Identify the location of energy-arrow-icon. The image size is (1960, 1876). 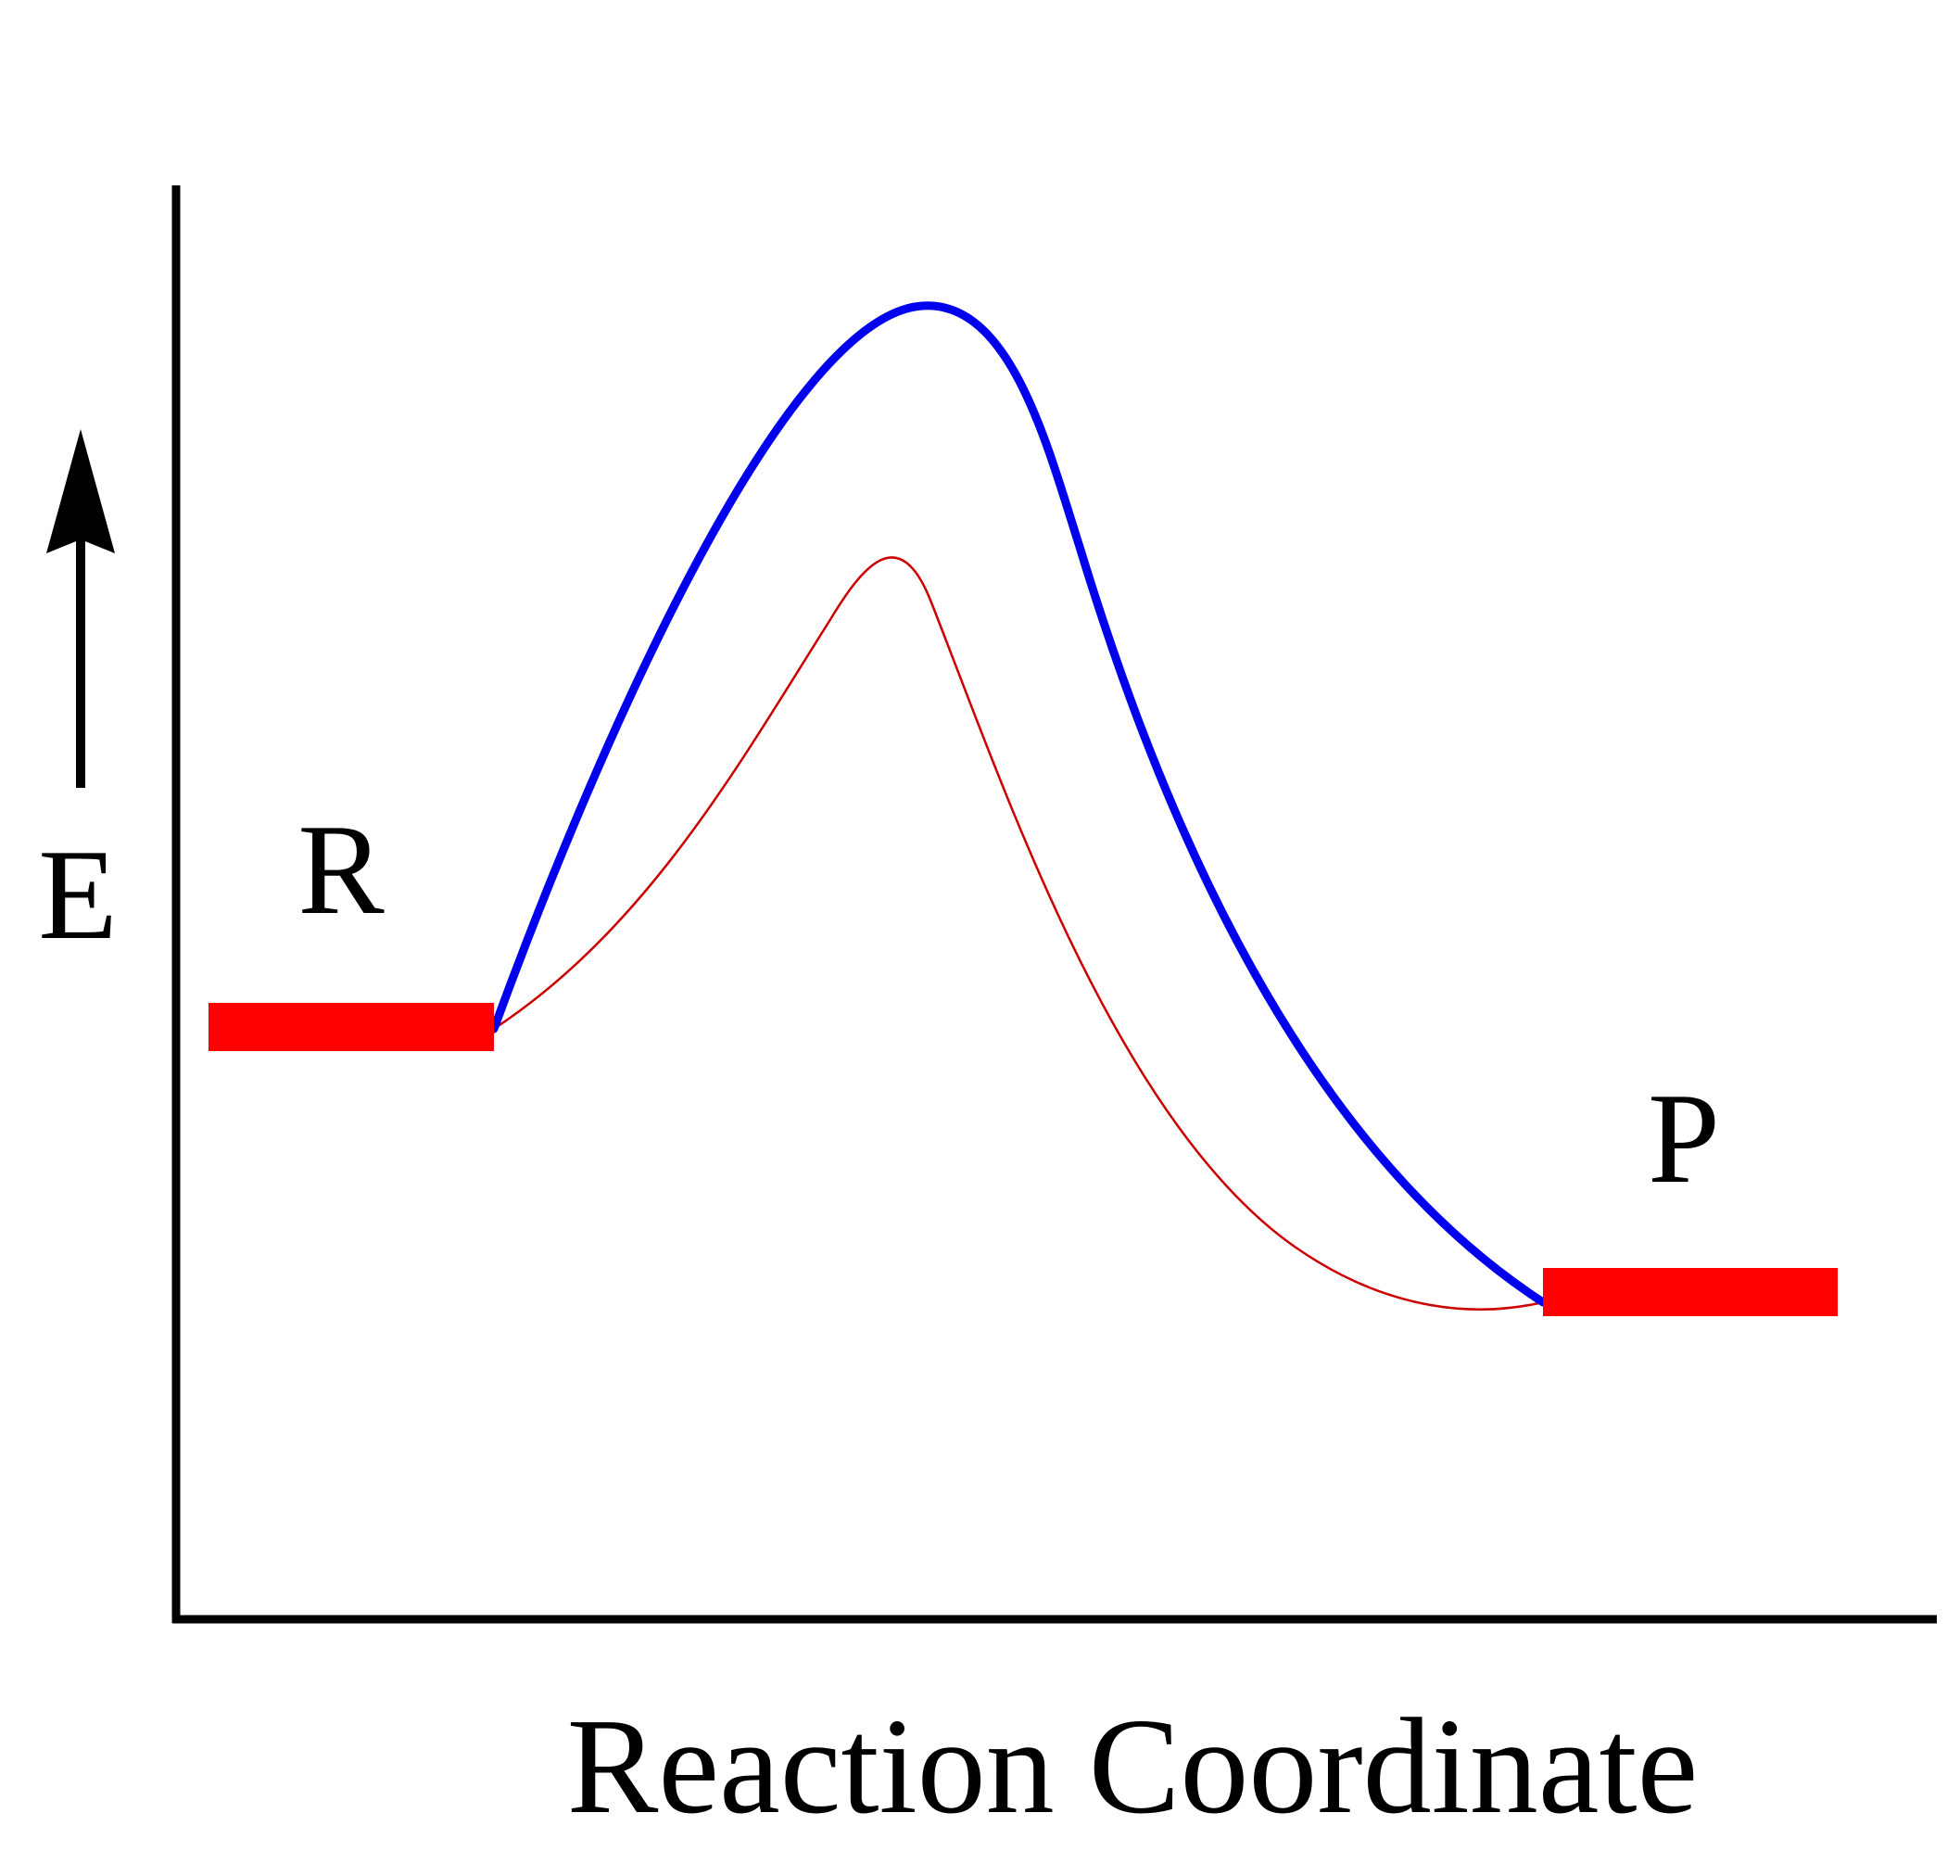
(80, 608).